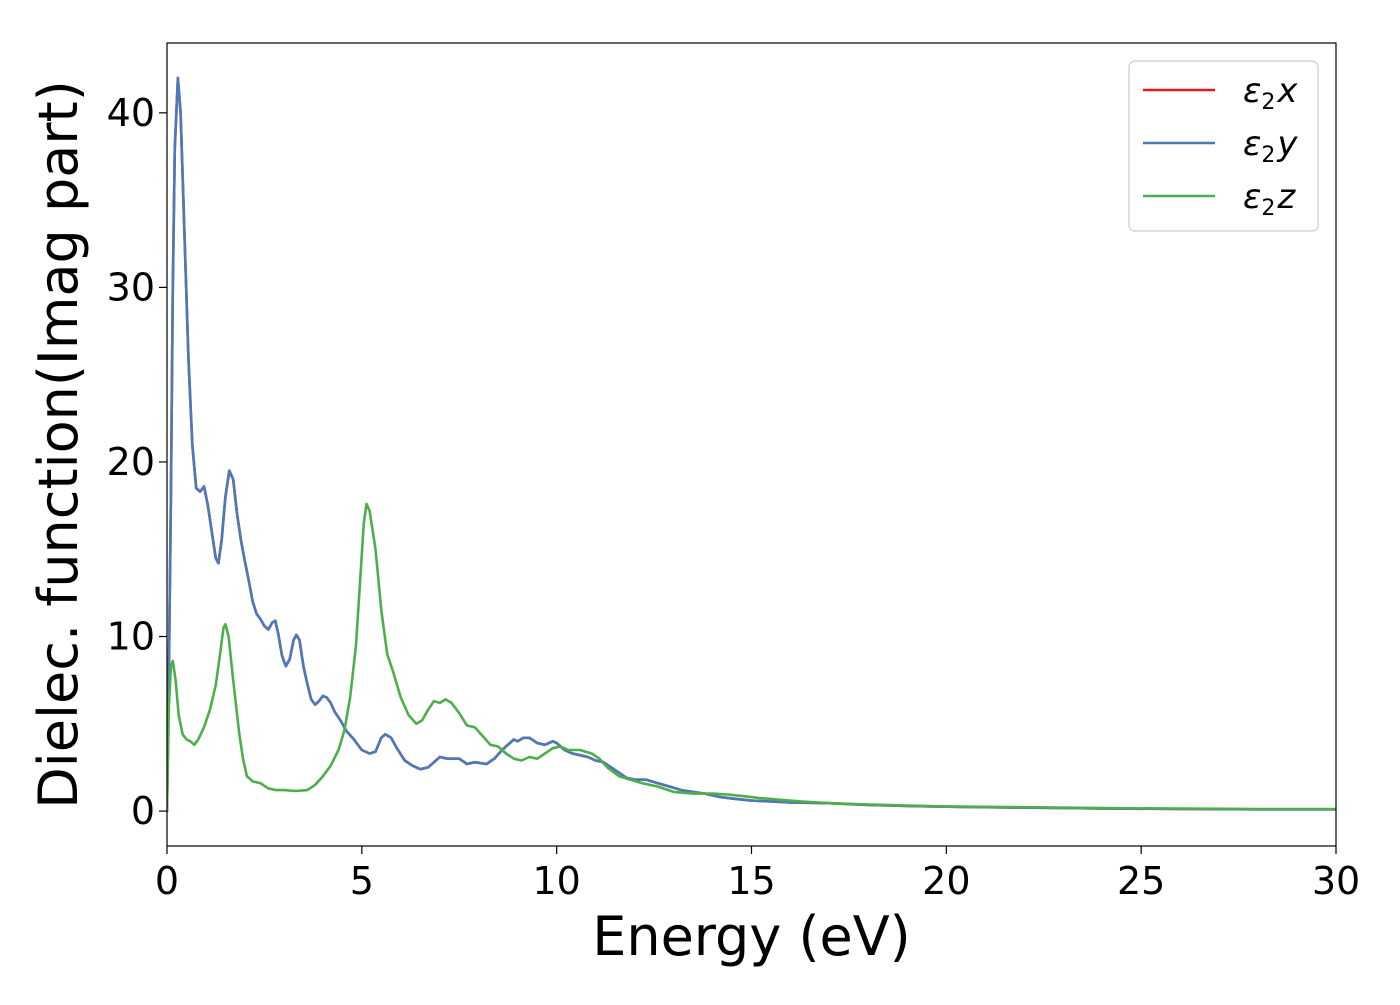 The height and width of the screenshot is (1005, 1400). I want to click on legend-box, so click(1223, 146).